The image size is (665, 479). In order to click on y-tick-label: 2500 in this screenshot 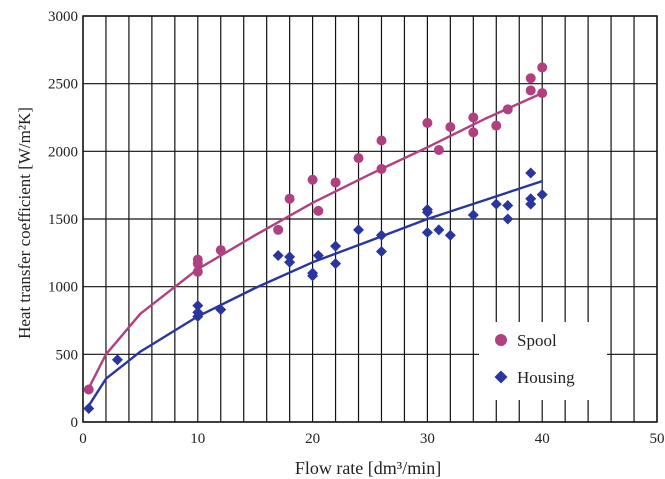, I will do `click(63, 85)`.